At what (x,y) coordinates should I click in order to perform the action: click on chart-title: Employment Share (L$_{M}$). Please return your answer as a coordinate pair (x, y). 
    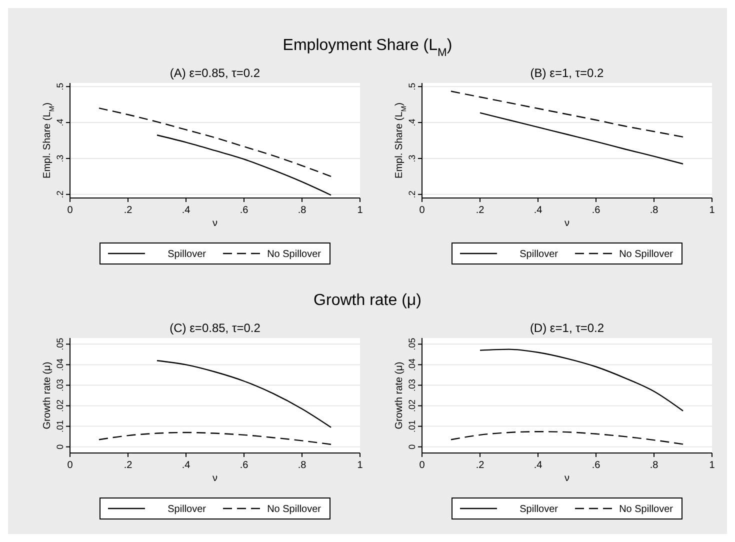
    Looking at the image, I should click on (367, 48).